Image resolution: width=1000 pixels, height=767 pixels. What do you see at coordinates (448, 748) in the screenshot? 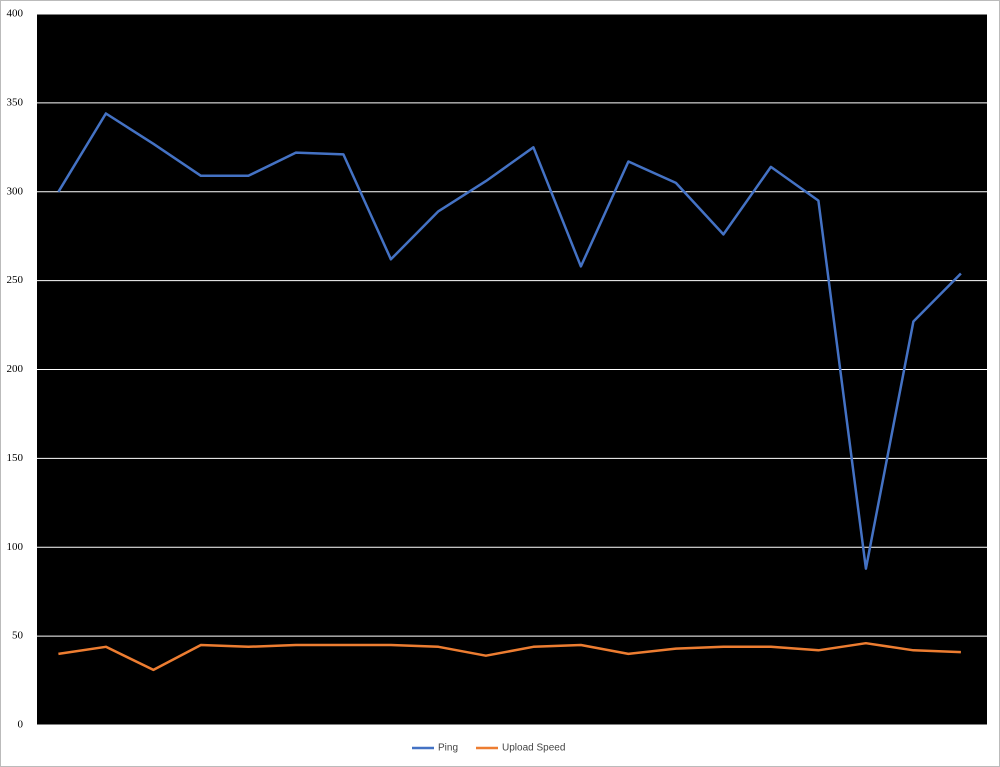
I see `legend-label: Ping` at bounding box center [448, 748].